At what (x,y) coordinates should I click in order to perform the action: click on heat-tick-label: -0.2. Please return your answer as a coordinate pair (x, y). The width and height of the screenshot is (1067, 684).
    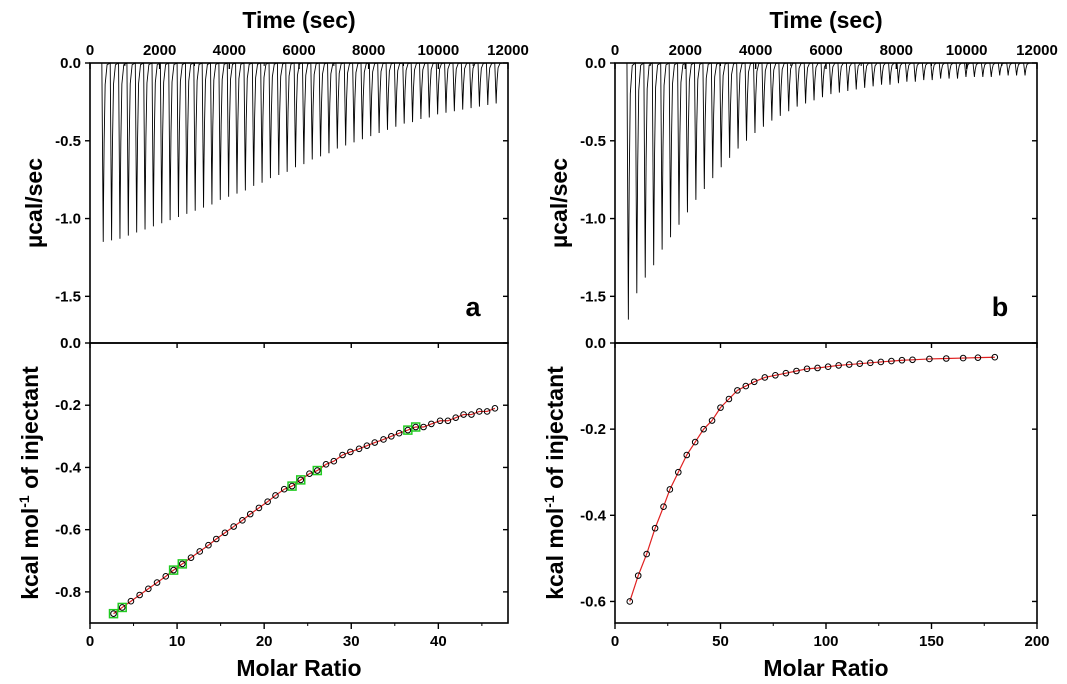
    Looking at the image, I should click on (593, 429).